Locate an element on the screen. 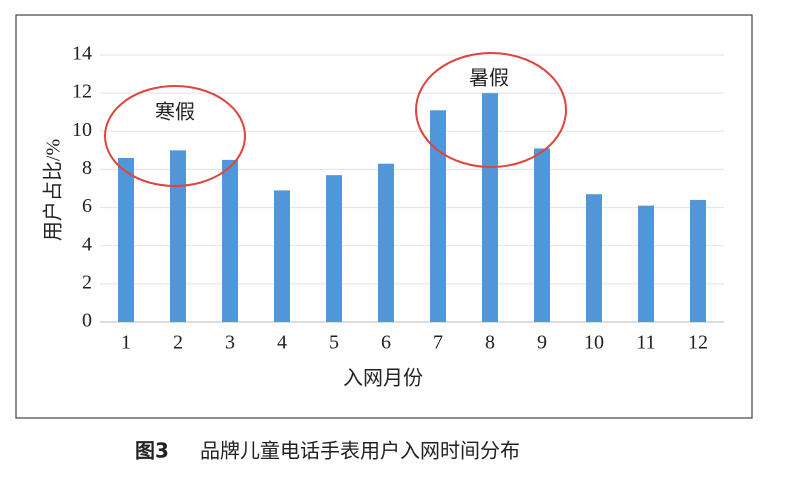 The width and height of the screenshot is (804, 489). x-tick-label: 9 is located at coordinates (542, 343).